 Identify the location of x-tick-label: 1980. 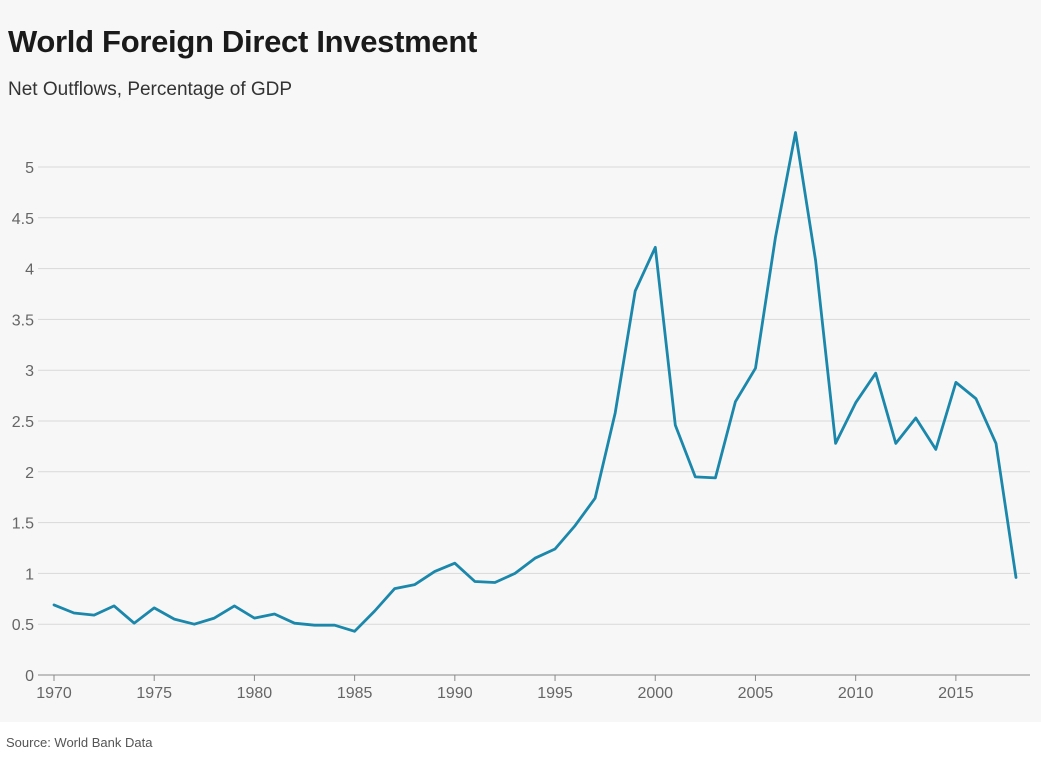
(255, 693).